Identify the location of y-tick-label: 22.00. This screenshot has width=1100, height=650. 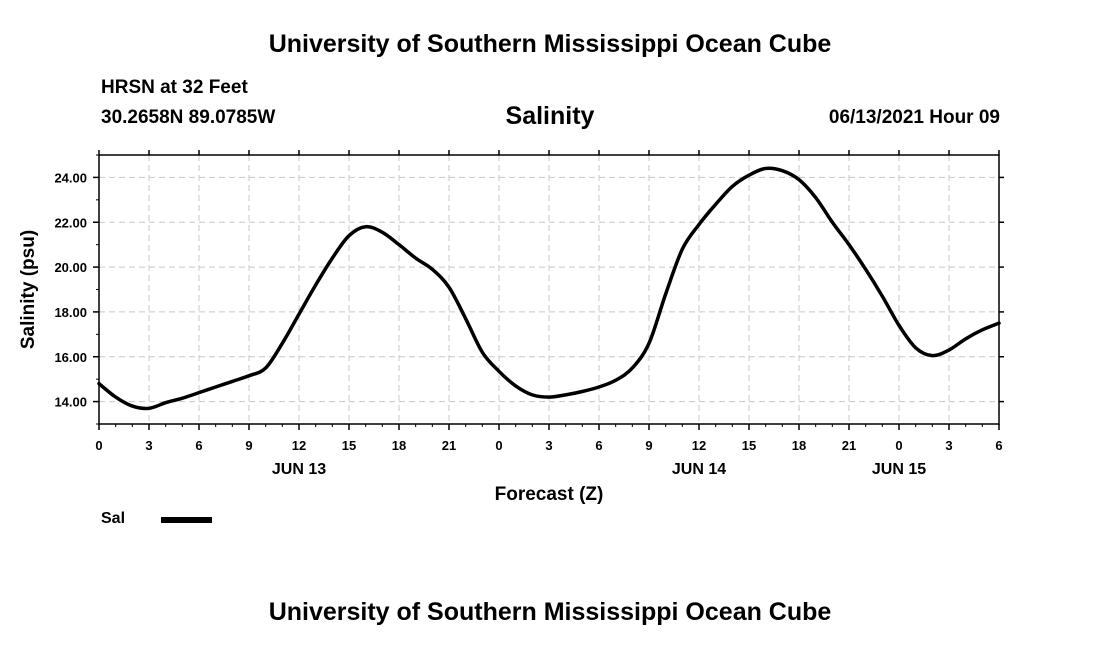
(70, 222).